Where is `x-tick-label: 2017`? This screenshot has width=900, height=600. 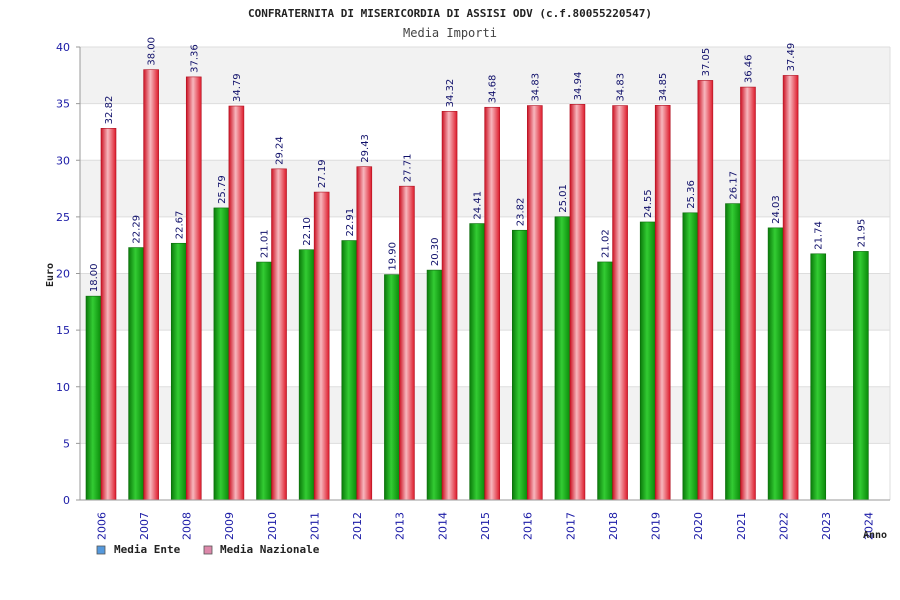 x-tick-label: 2017 is located at coordinates (570, 526).